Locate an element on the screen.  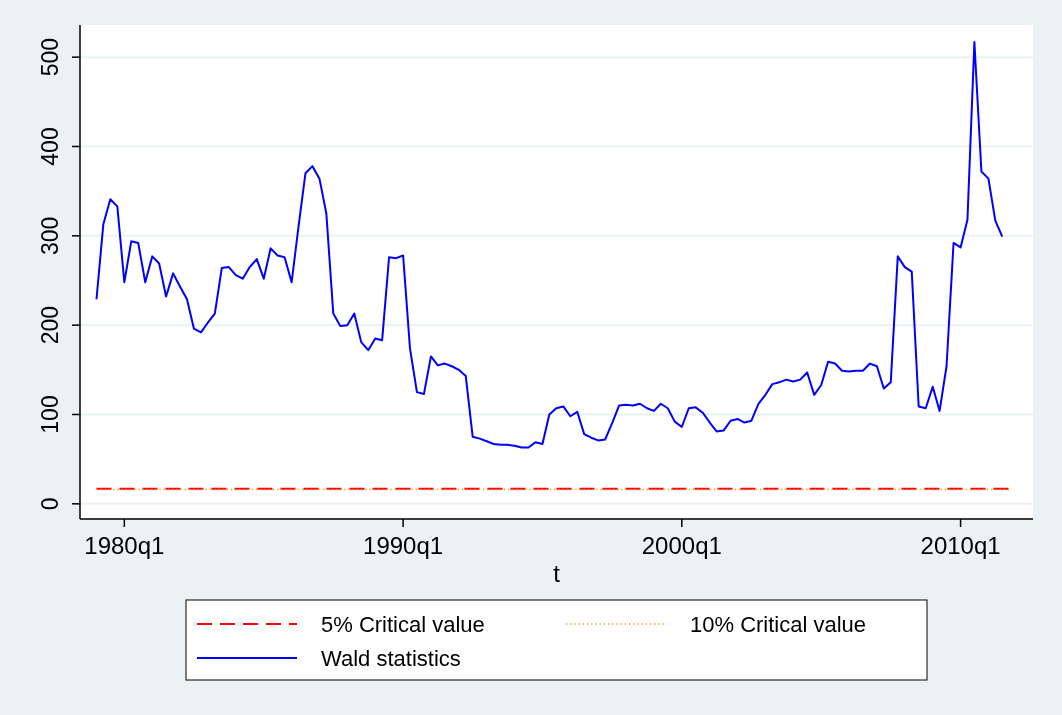
y-tick-label: 200 is located at coordinates (50, 325).